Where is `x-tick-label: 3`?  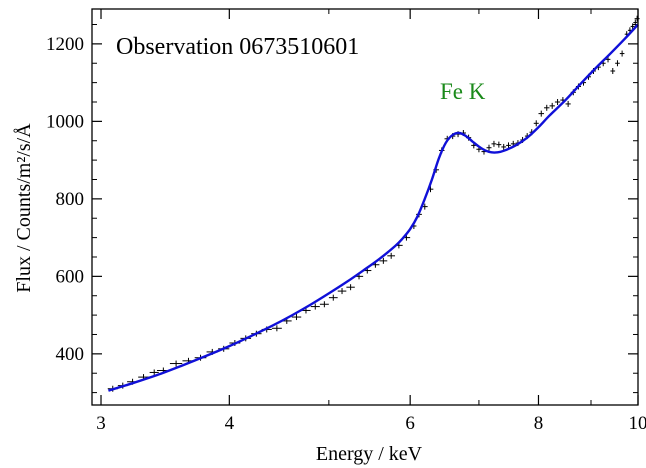
x-tick-label: 3 is located at coordinates (101, 423).